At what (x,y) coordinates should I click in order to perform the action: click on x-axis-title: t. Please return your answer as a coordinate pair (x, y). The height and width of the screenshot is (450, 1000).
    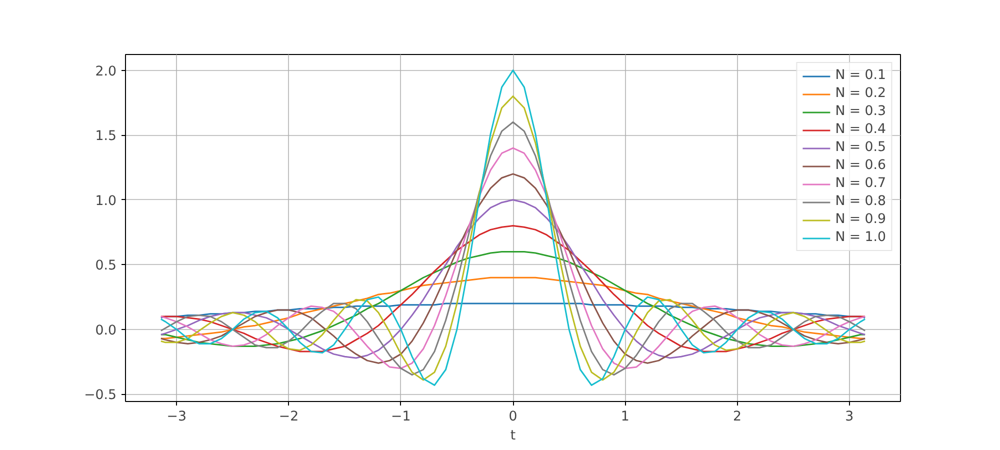
    Looking at the image, I should click on (513, 436).